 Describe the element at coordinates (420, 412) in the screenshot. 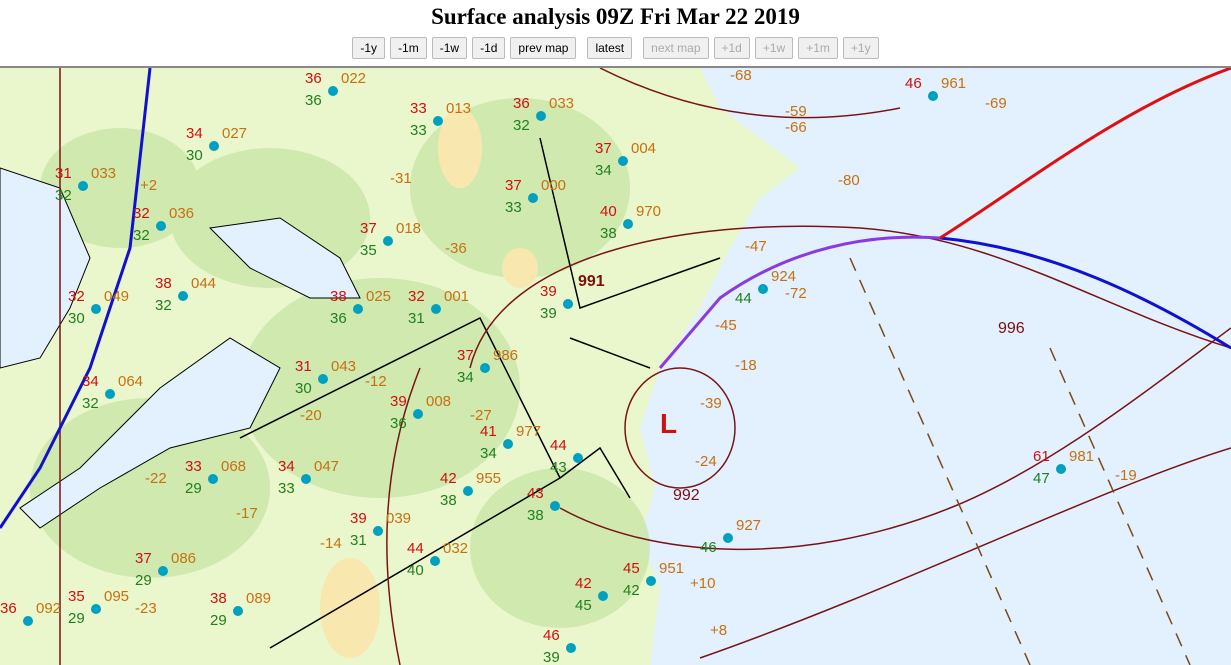

I see `station-plot: 39 008 36` at that location.